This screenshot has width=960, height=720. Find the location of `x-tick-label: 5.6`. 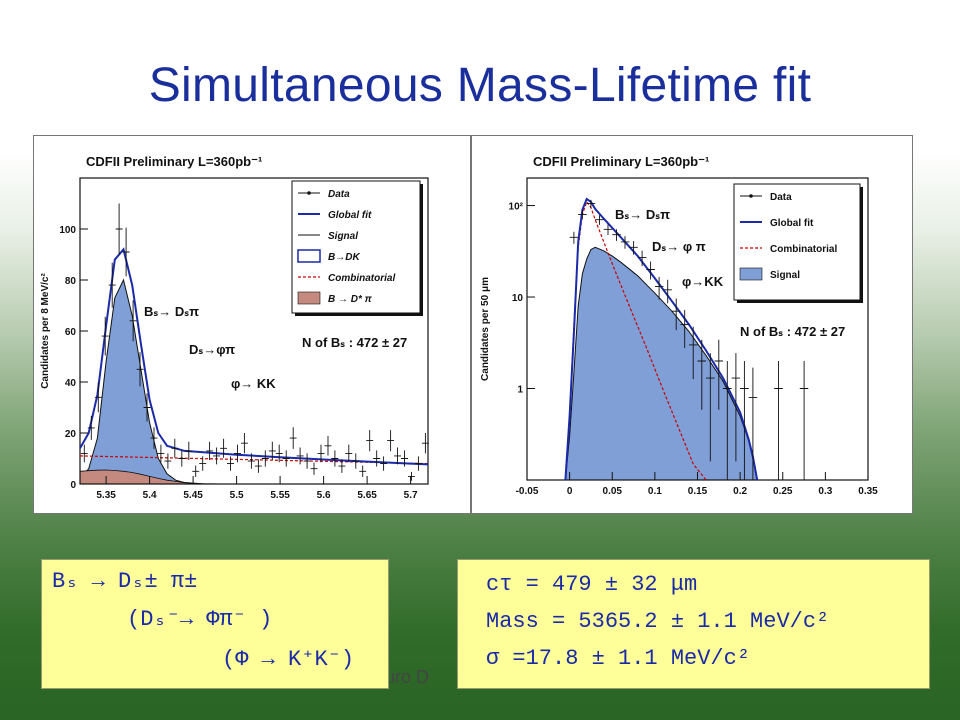

x-tick-label: 5.6 is located at coordinates (324, 495).